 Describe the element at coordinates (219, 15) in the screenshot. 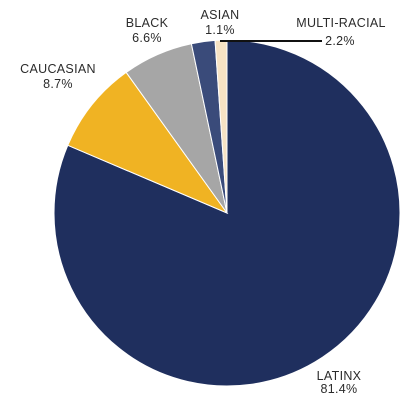

I see `label-asian-name: ASIAN` at that location.